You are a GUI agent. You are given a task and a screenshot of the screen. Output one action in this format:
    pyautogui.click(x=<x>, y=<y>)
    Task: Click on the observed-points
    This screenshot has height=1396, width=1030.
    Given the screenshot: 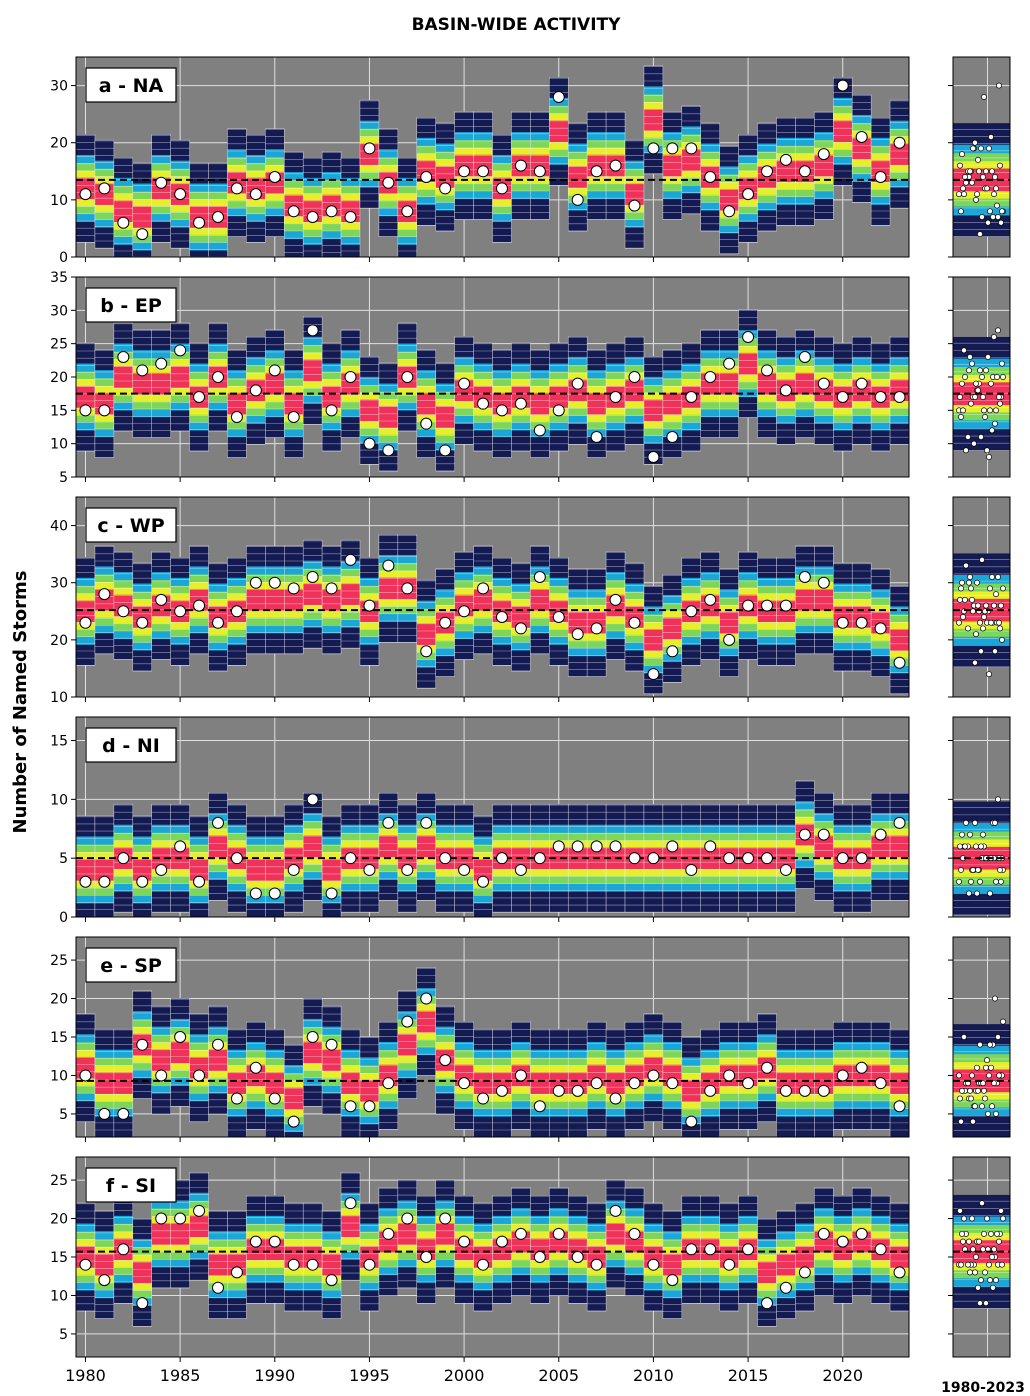 What is the action you would take?
    pyautogui.click(x=492, y=393)
    